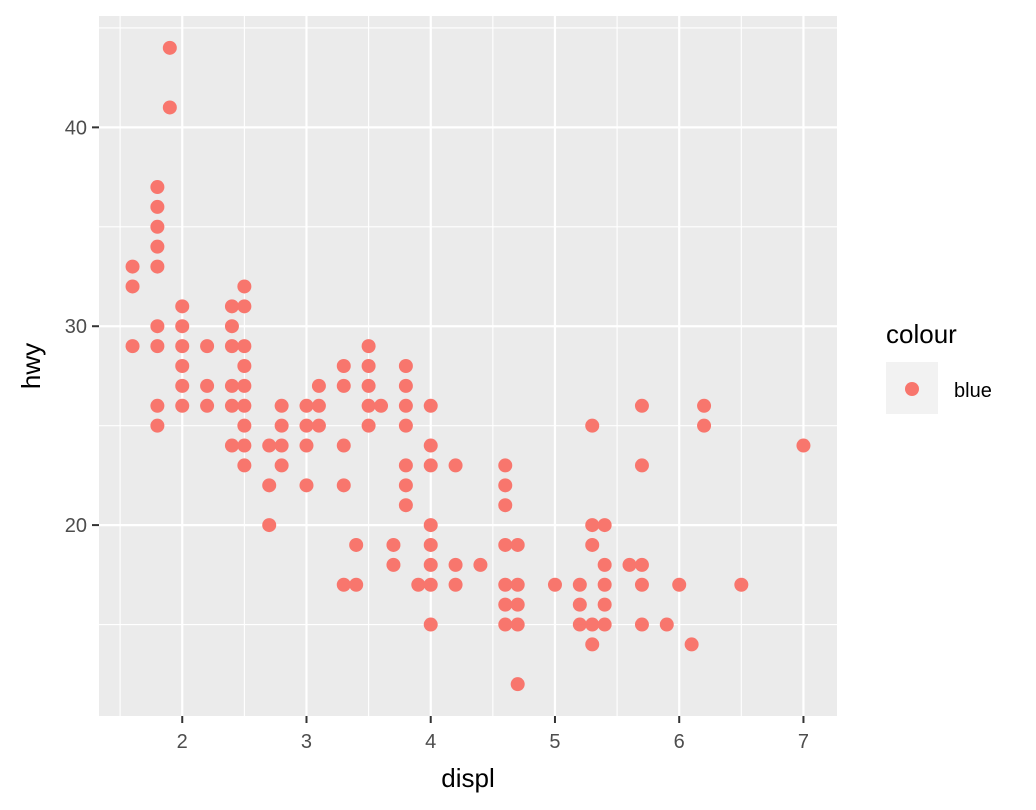 This screenshot has width=1036, height=810. What do you see at coordinates (76, 526) in the screenshot?
I see `y-tick-label: 20` at bounding box center [76, 526].